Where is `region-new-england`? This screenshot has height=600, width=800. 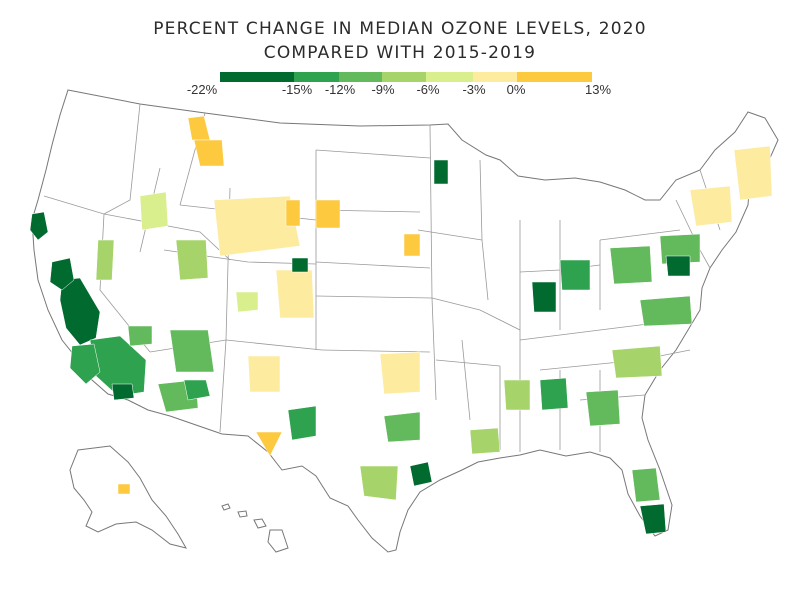
region-new-england is located at coordinates (753, 173).